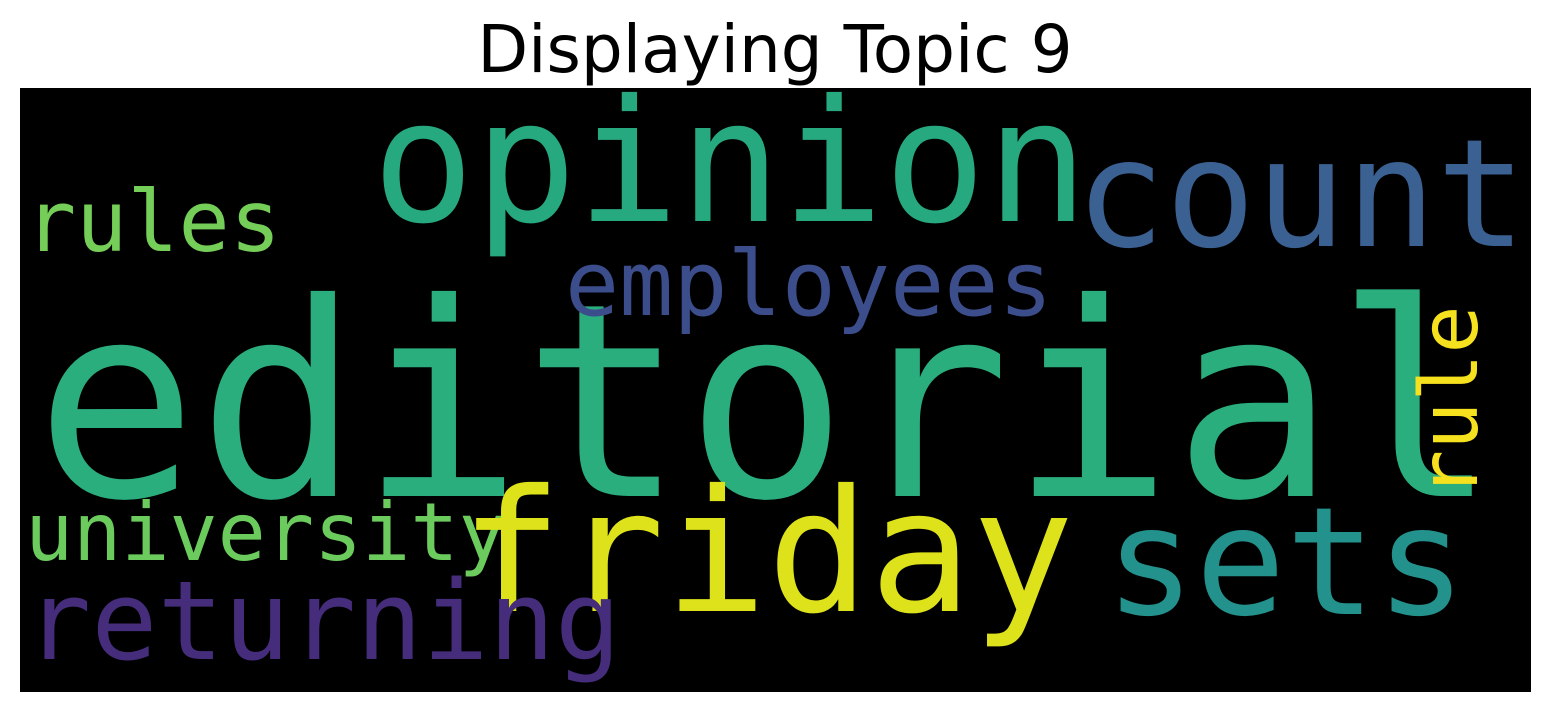 The height and width of the screenshot is (712, 1550). I want to click on word-university: university, so click(266, 532).